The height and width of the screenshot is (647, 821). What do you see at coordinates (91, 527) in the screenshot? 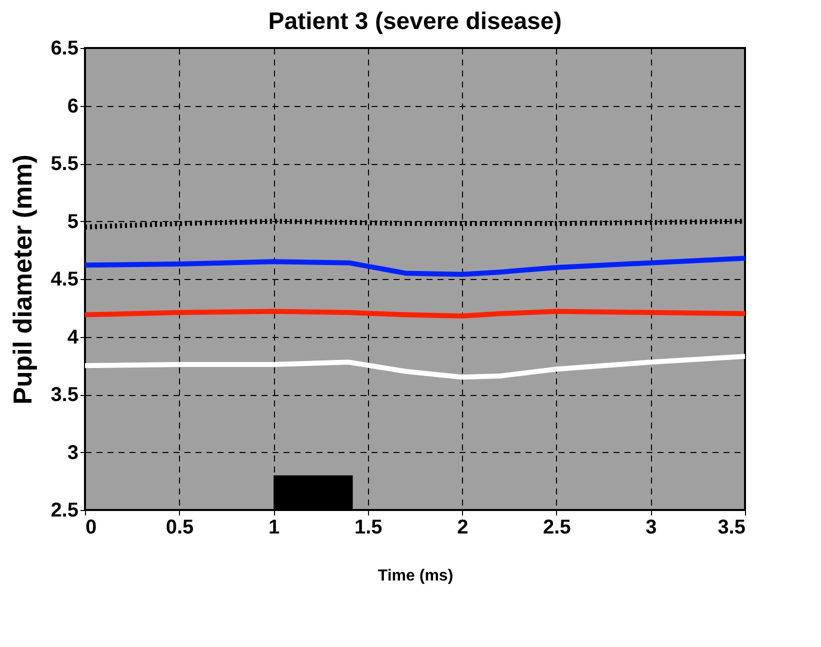
I see `x-tick-label: 0` at bounding box center [91, 527].